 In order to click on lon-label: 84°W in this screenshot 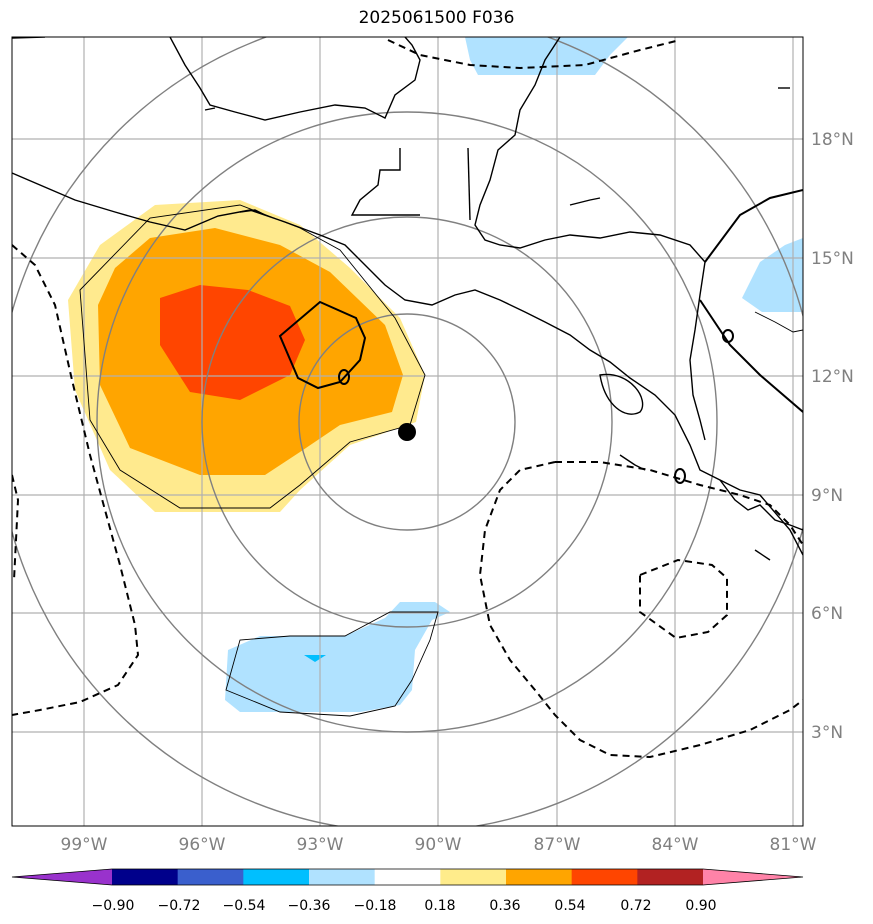, I will do `click(675, 845)`.